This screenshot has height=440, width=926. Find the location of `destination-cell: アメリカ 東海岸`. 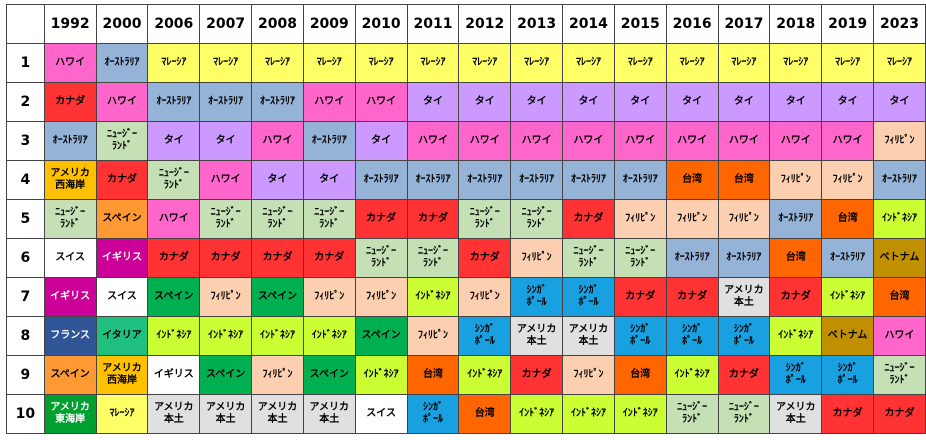

destination-cell: アメリカ 東海岸 is located at coordinates (70, 414).